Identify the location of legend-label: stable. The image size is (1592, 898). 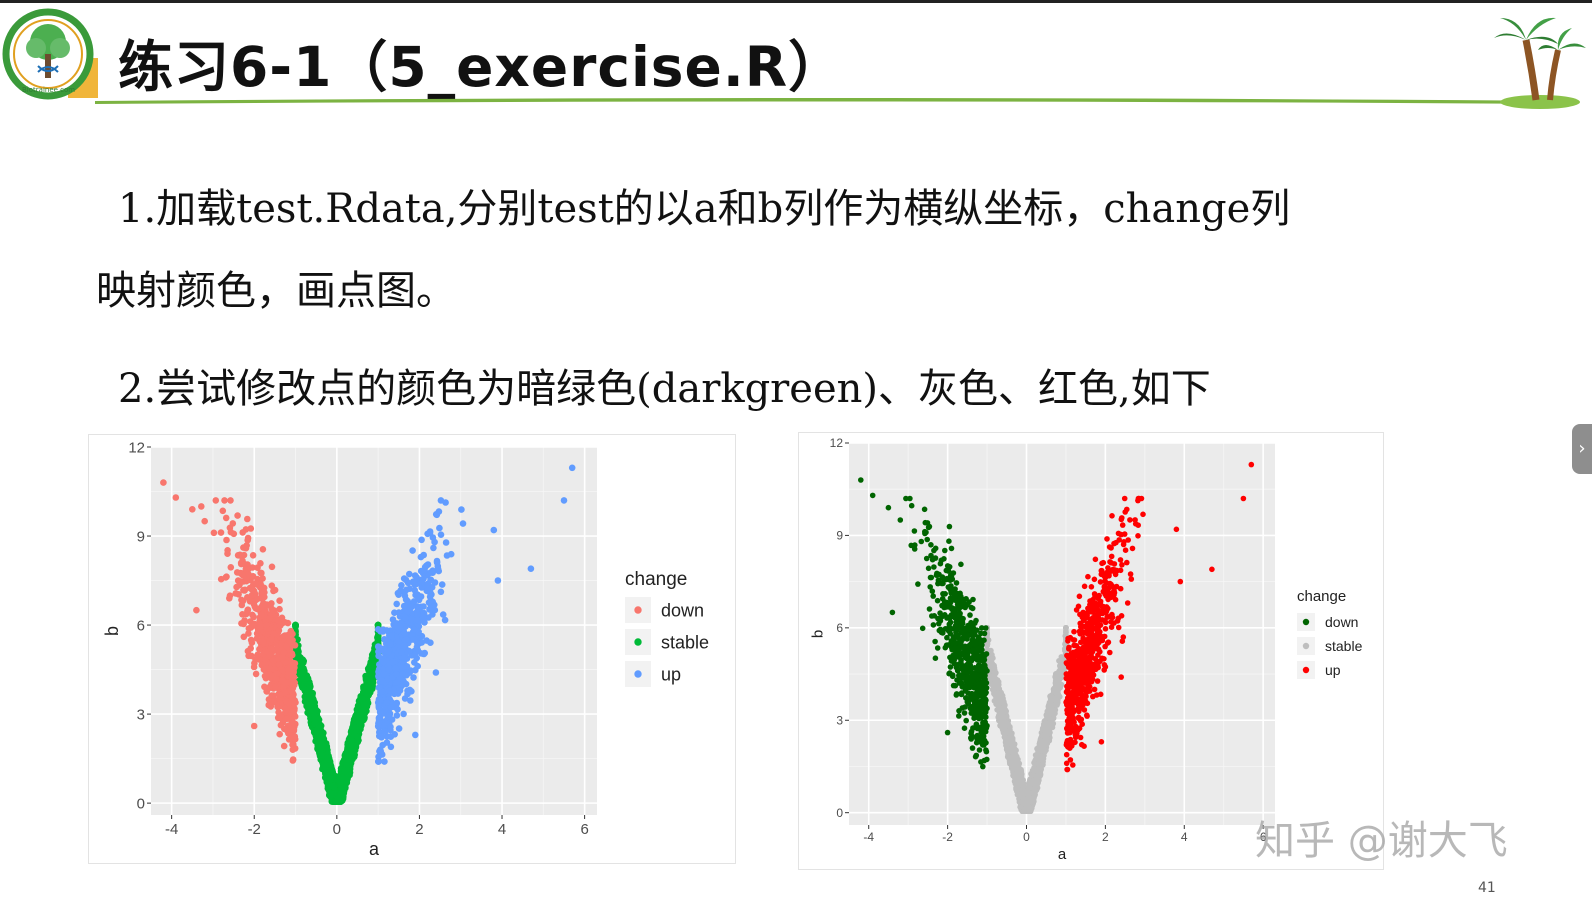
(685, 642).